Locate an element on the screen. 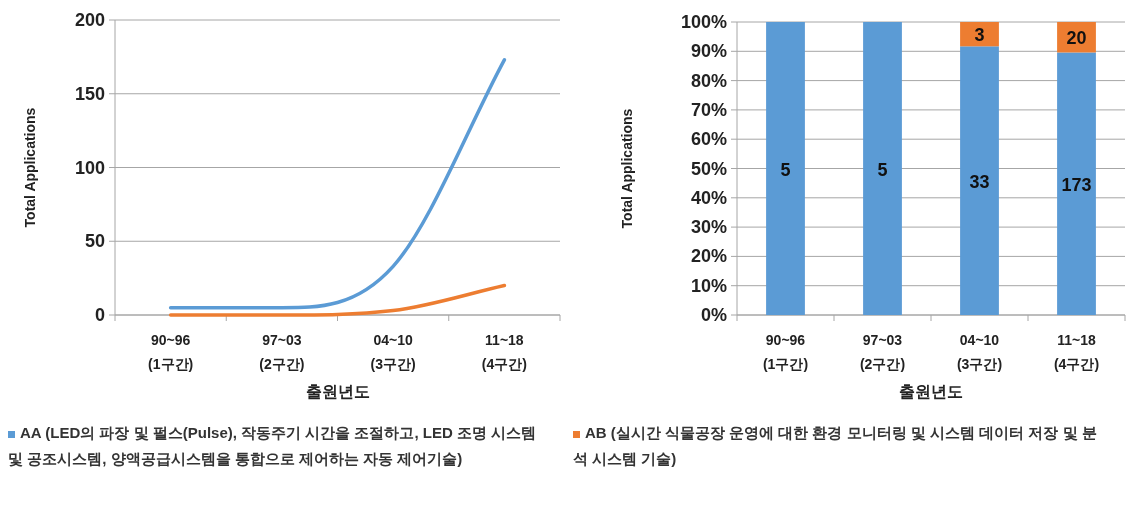 This screenshot has width=1130, height=520. y-tick-label: 60% is located at coordinates (708, 139).